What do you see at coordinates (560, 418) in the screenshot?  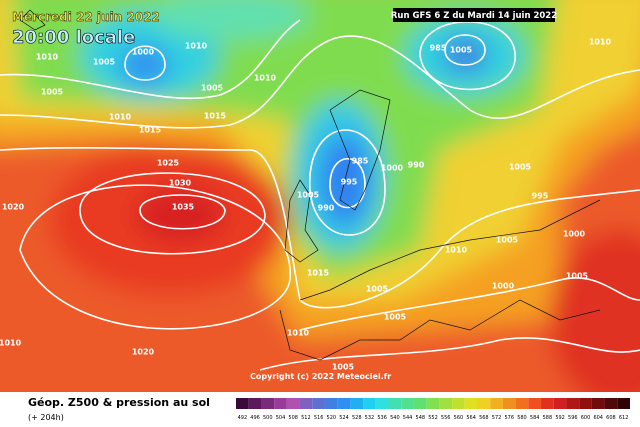 I see `scale-label: 592` at bounding box center [560, 418].